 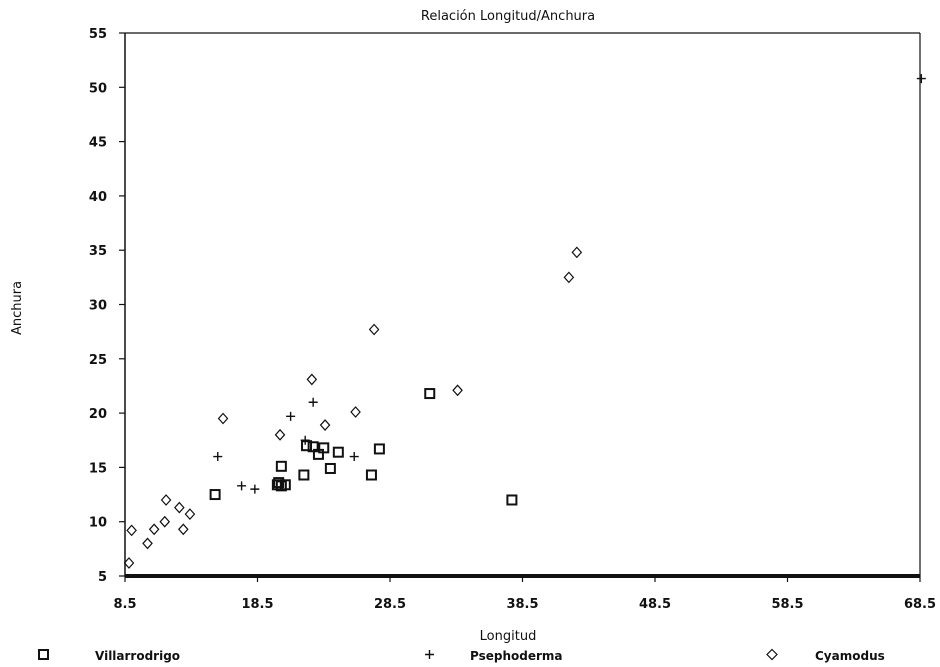 I want to click on x-tick-label: 58.5, so click(x=787, y=604).